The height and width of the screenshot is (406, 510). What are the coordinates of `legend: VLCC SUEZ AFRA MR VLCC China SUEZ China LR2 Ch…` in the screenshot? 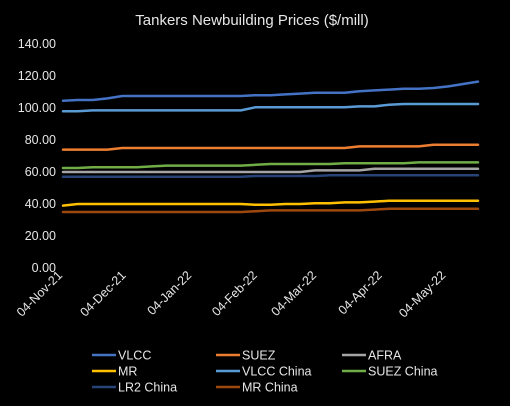 It's located at (265, 372).